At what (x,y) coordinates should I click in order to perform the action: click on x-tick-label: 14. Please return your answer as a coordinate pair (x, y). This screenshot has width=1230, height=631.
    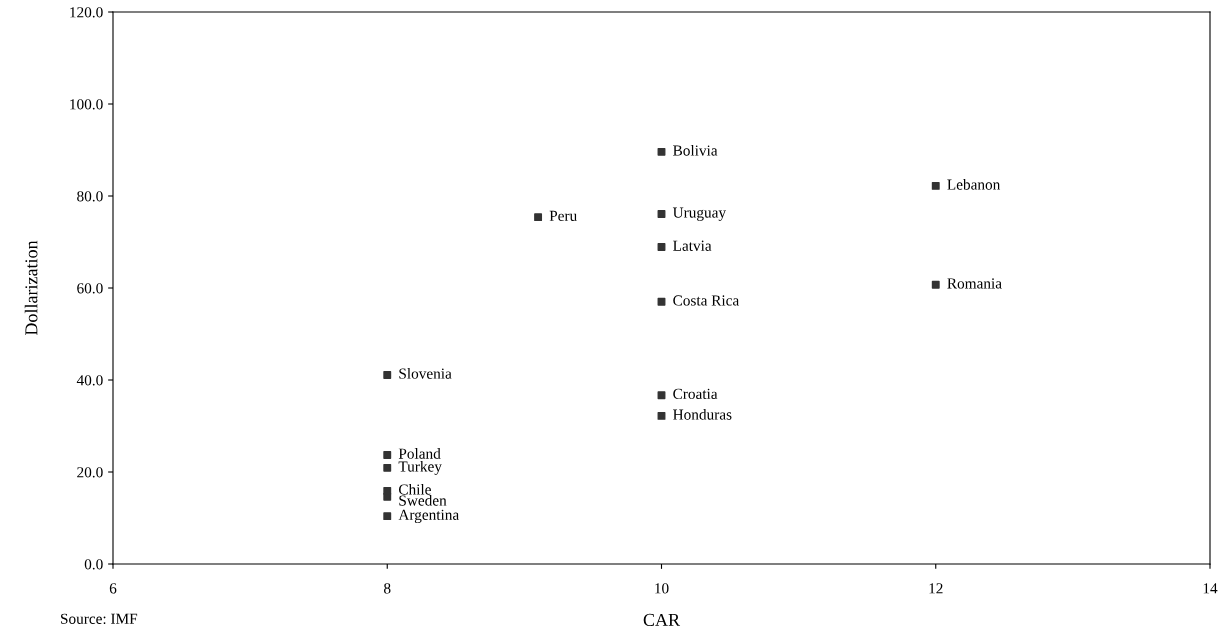
    Looking at the image, I should click on (1210, 588).